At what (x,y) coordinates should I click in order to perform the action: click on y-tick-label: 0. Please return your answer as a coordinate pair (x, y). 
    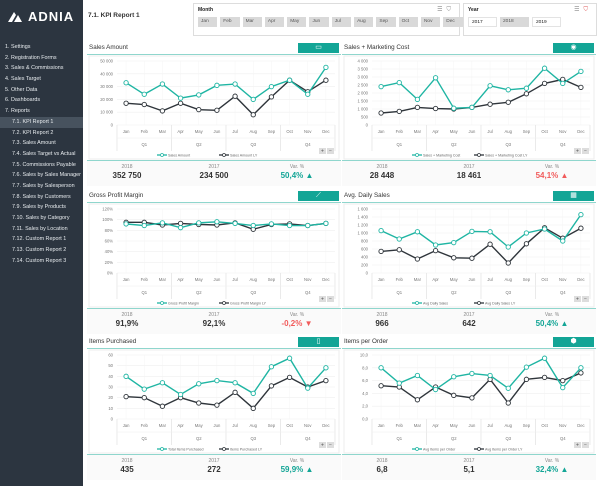
    Looking at the image, I should click on (112, 125).